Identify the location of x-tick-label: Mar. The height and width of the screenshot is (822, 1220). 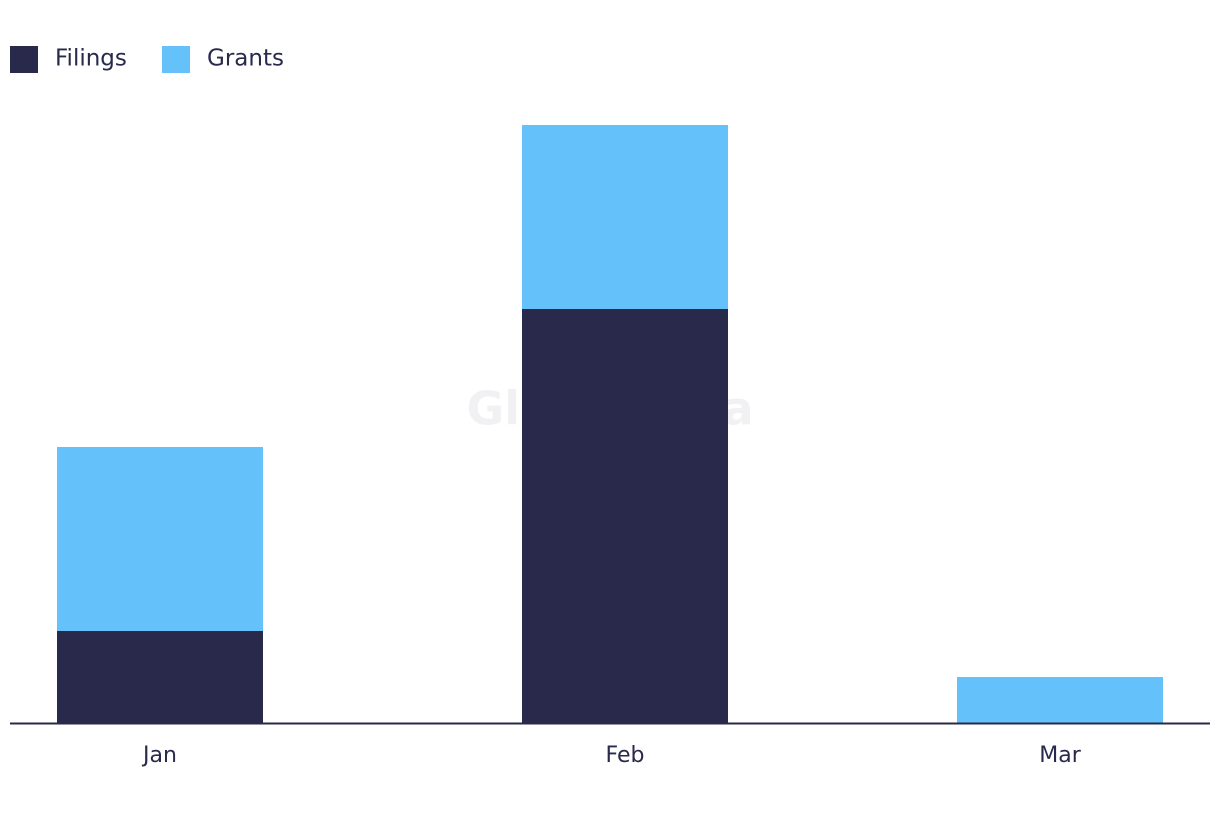
(1060, 755).